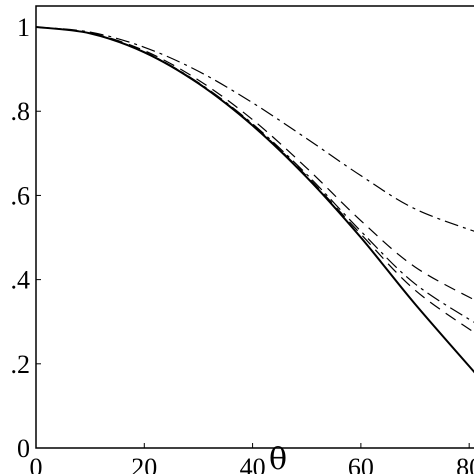  What do you see at coordinates (361, 463) in the screenshot?
I see `x-tick-label: 60` at bounding box center [361, 463].